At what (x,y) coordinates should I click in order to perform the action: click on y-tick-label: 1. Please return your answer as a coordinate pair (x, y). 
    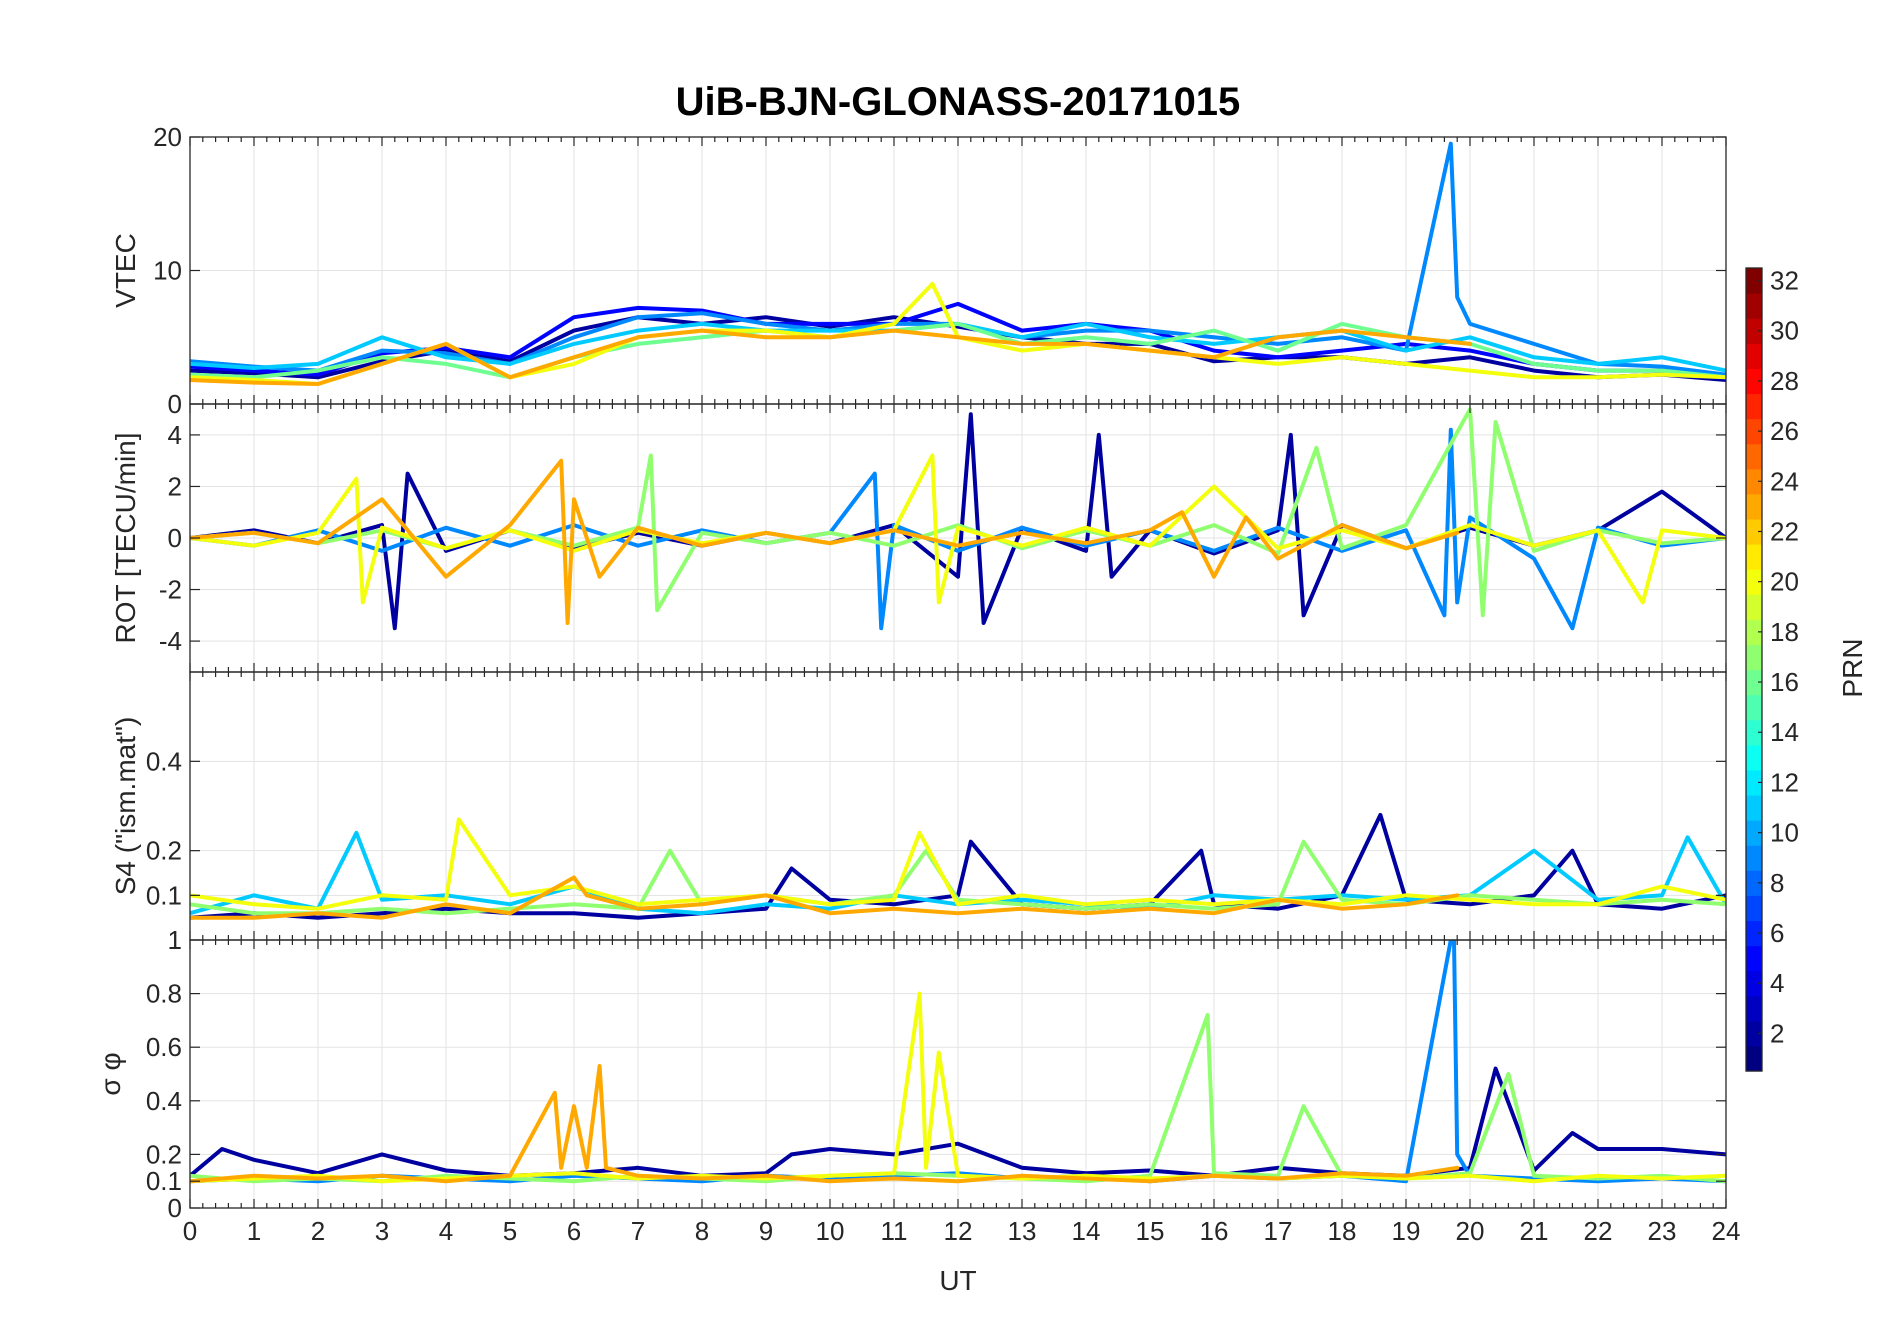
    Looking at the image, I should click on (175, 940).